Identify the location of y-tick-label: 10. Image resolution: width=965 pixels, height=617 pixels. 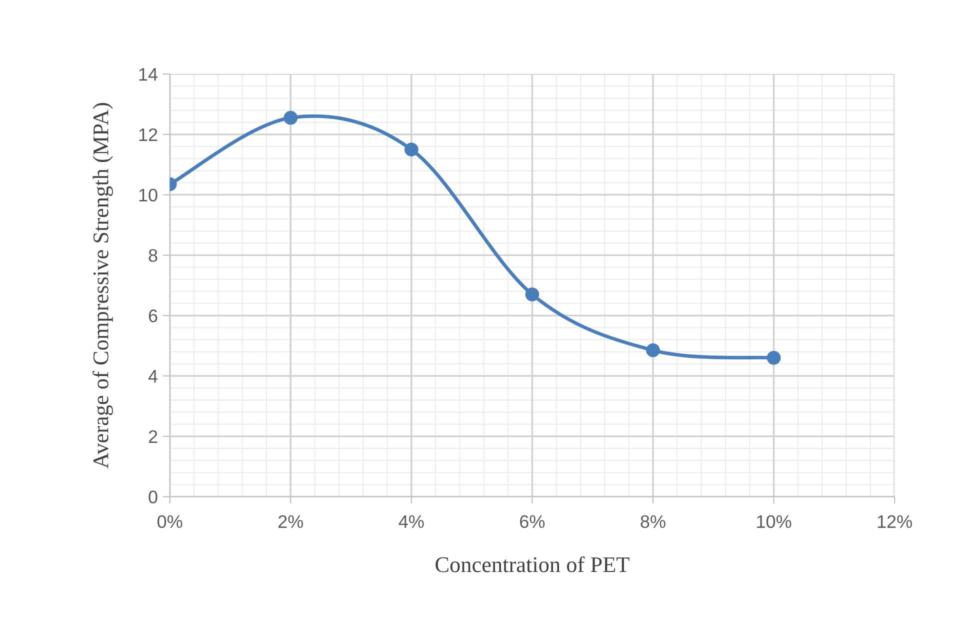
(148, 195).